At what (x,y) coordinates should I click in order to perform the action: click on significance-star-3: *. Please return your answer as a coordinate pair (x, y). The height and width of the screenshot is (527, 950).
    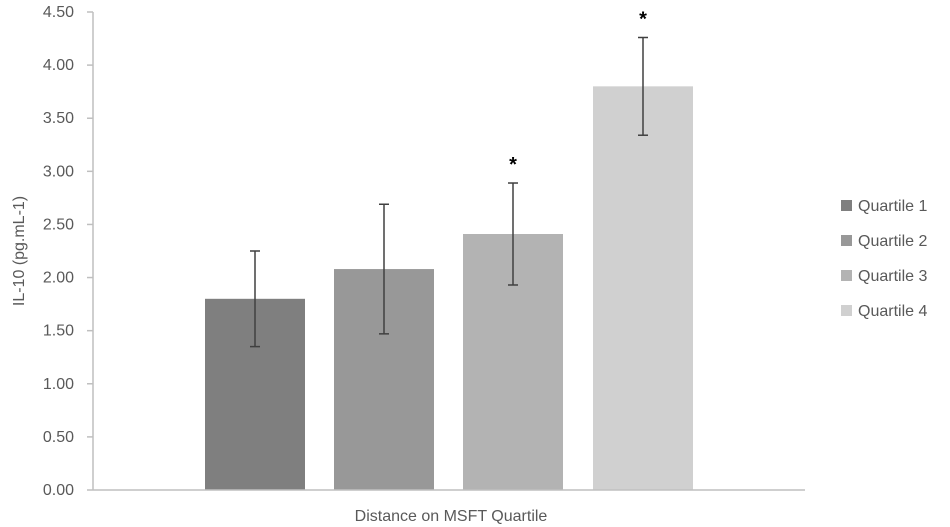
    Looking at the image, I should click on (513, 165).